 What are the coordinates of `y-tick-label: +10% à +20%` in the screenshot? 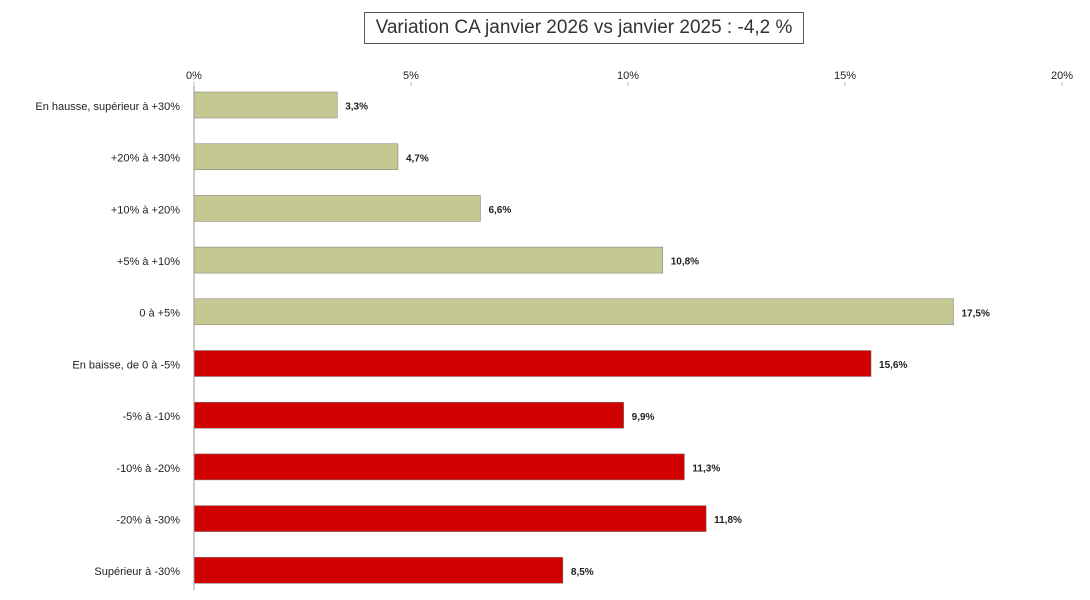 It's located at (145, 210).